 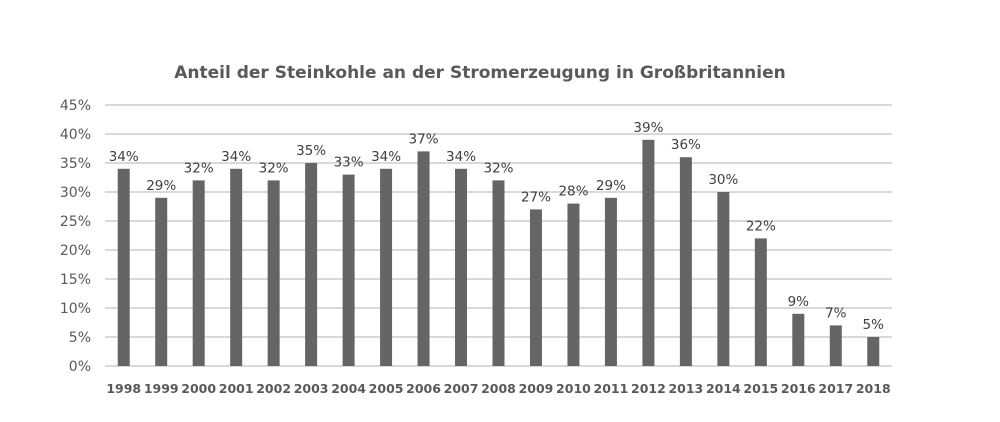 I want to click on x-tick-label: 2011, so click(x=611, y=388).